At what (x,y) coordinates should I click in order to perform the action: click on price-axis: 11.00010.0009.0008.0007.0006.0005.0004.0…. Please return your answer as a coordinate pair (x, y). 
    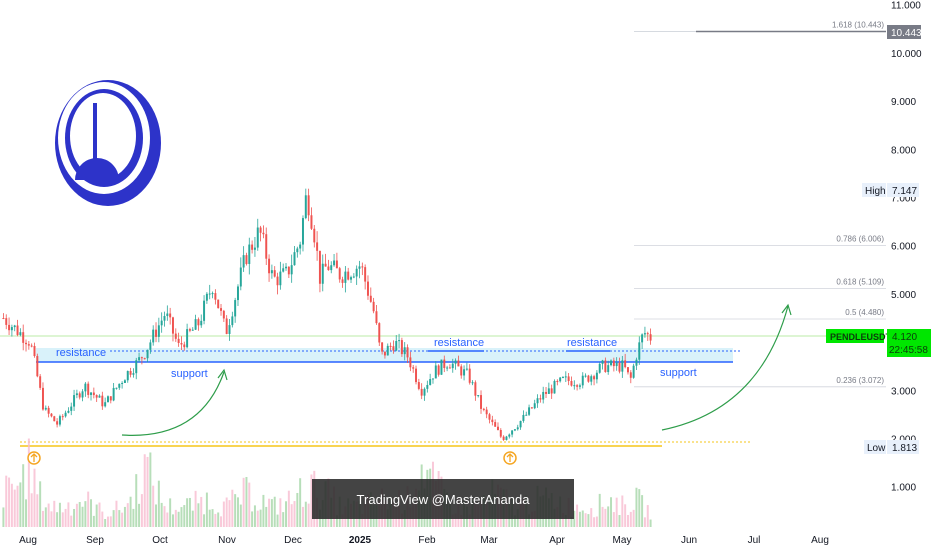
    Looking at the image, I should click on (909, 275).